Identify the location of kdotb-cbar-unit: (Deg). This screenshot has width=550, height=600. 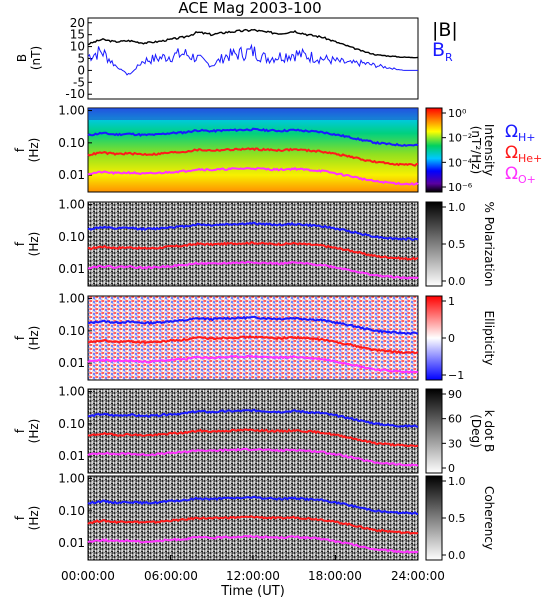
(476, 431).